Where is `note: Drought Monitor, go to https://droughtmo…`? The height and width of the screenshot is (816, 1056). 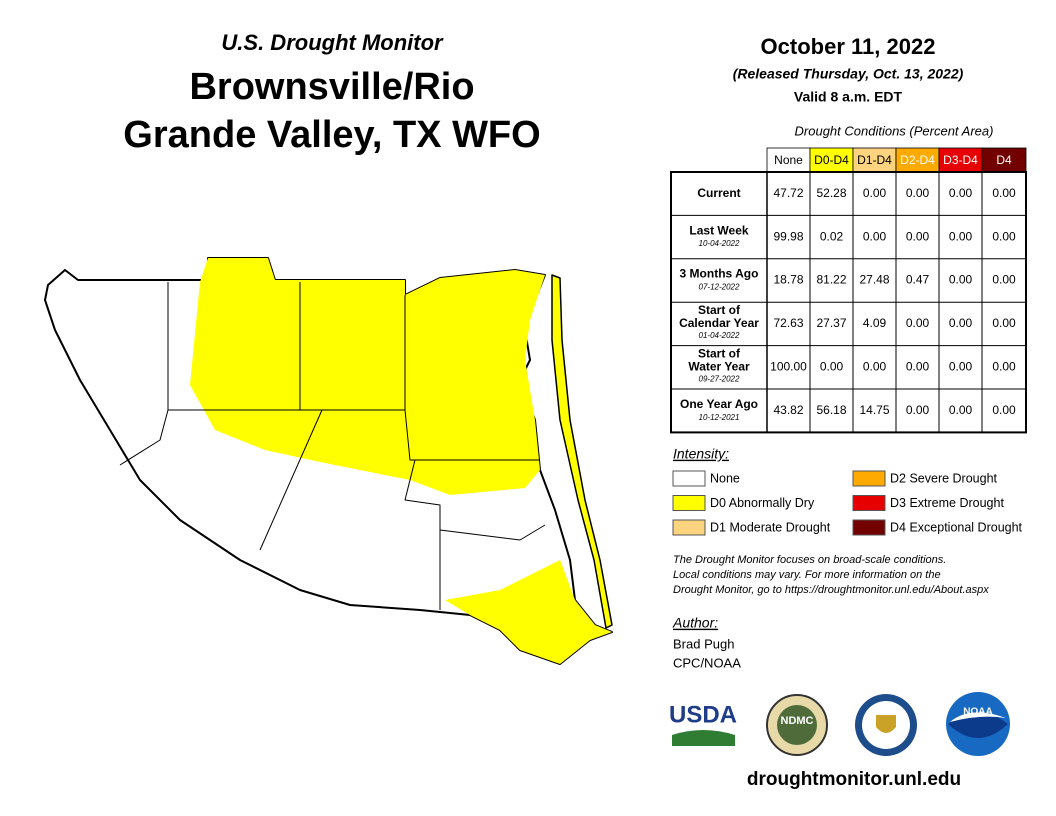
note: Drought Monitor, go to https://droughtmo… is located at coordinates (831, 590).